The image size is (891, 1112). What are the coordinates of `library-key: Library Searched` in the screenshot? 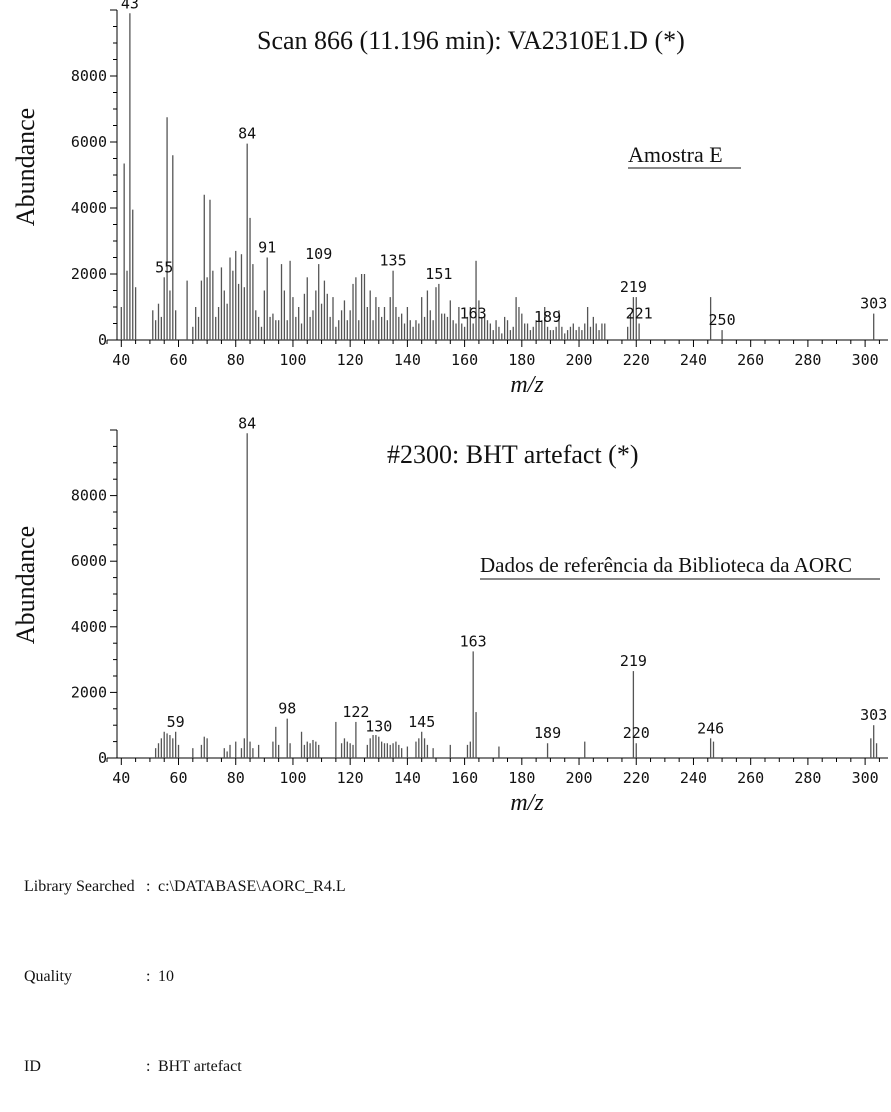 It's located at (79, 886).